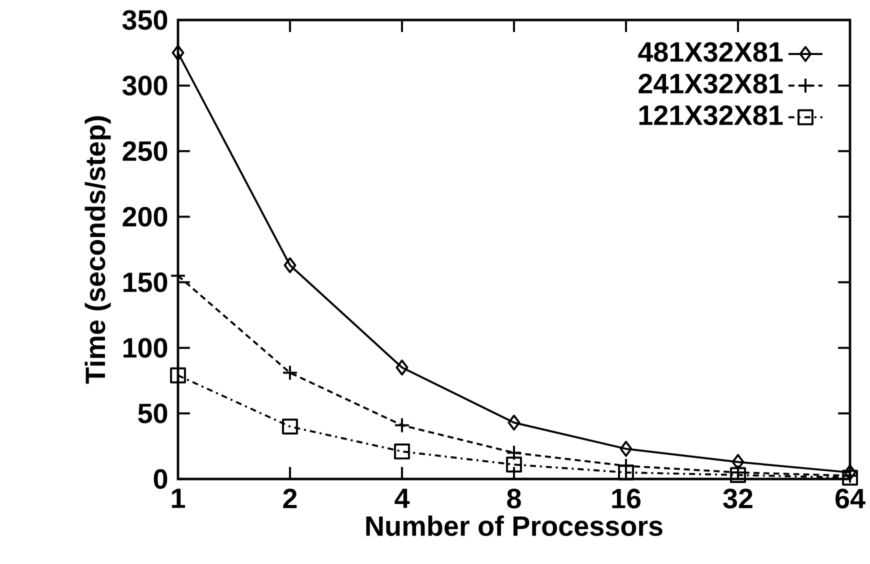 This screenshot has width=870, height=564. Describe the element at coordinates (402, 498) in the screenshot. I see `x-tick-label: 4` at that location.